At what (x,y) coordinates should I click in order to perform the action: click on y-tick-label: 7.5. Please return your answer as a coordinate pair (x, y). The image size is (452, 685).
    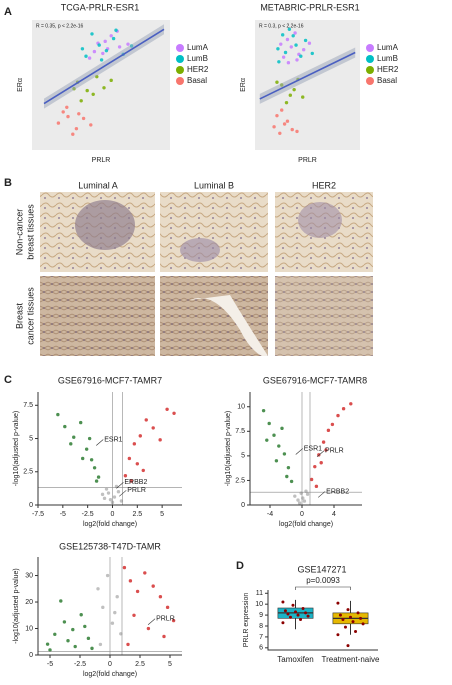
    Looking at the image, I should click on (240, 431).